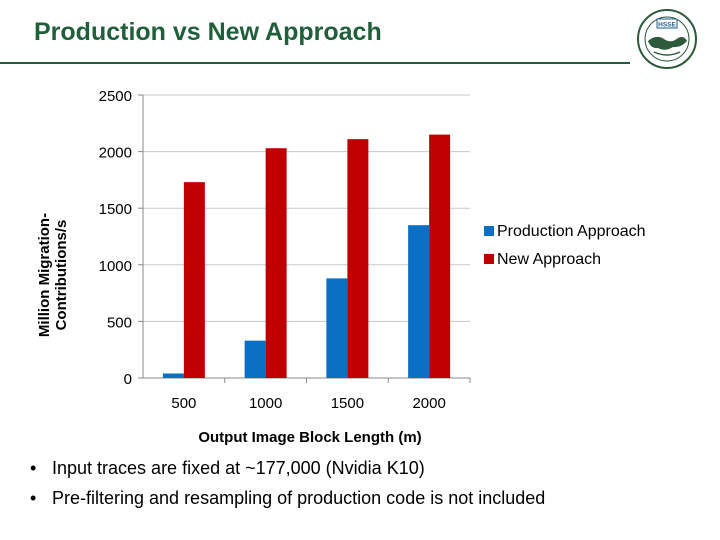  Describe the element at coordinates (489, 231) in the screenshot. I see `legend-swatch-production` at that location.